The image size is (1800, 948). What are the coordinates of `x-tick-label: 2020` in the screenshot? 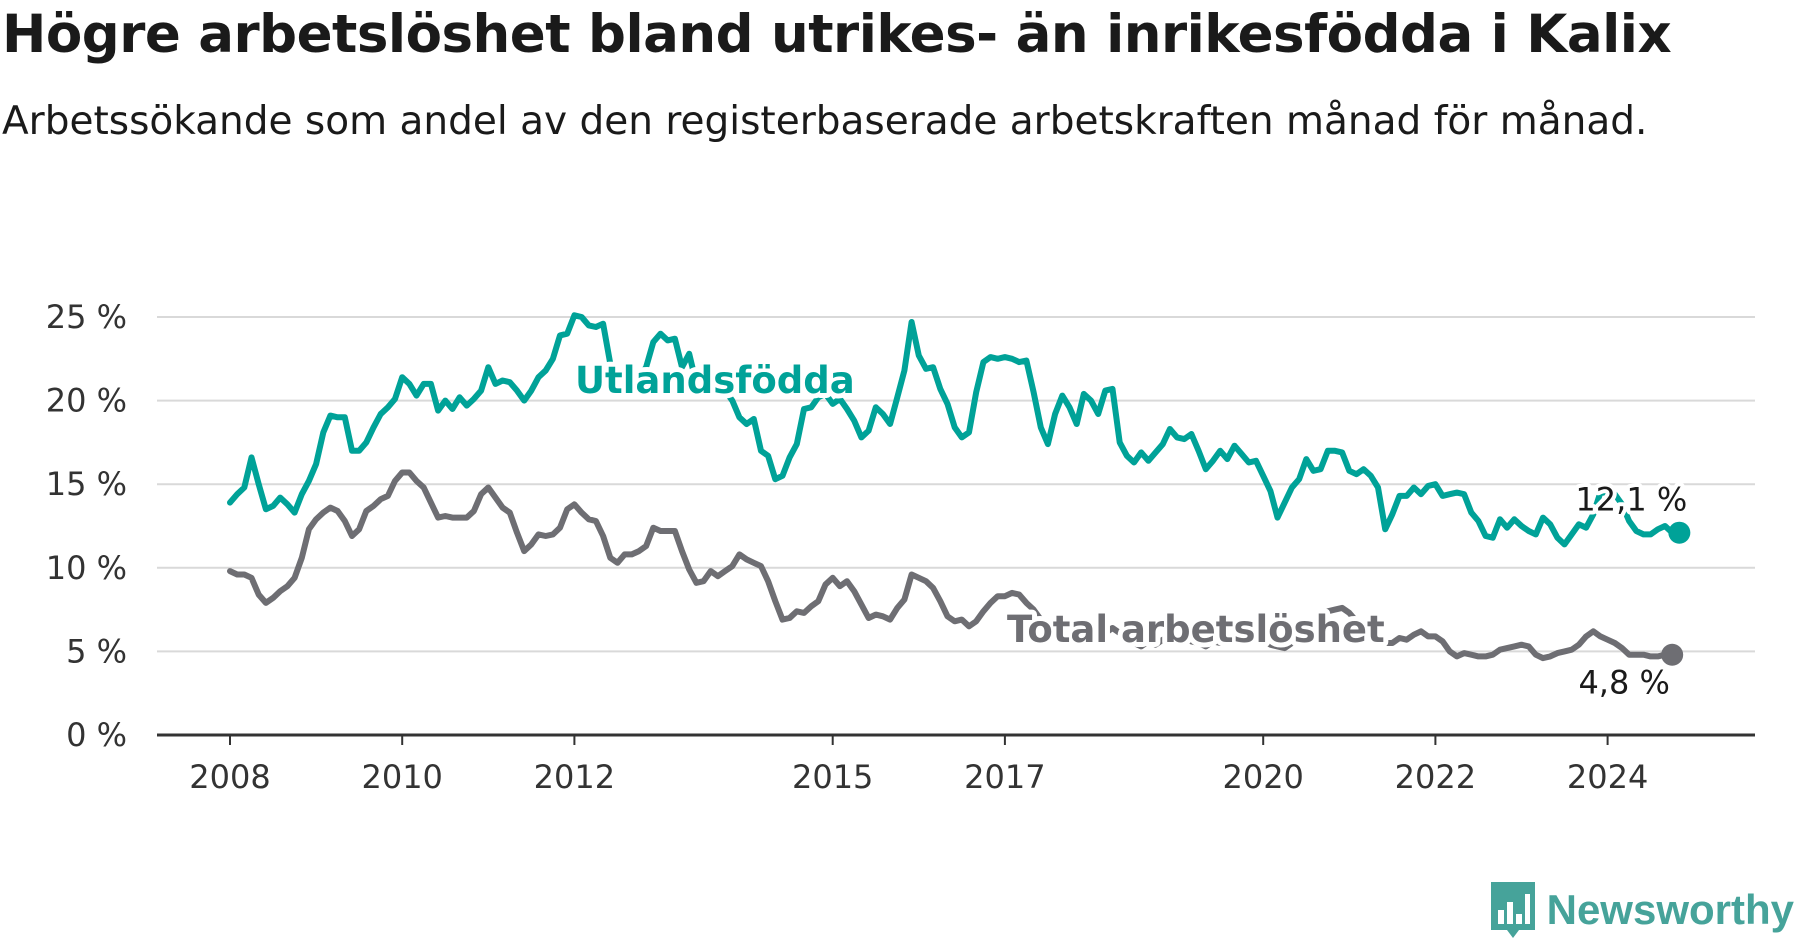 It's located at (1262, 777).